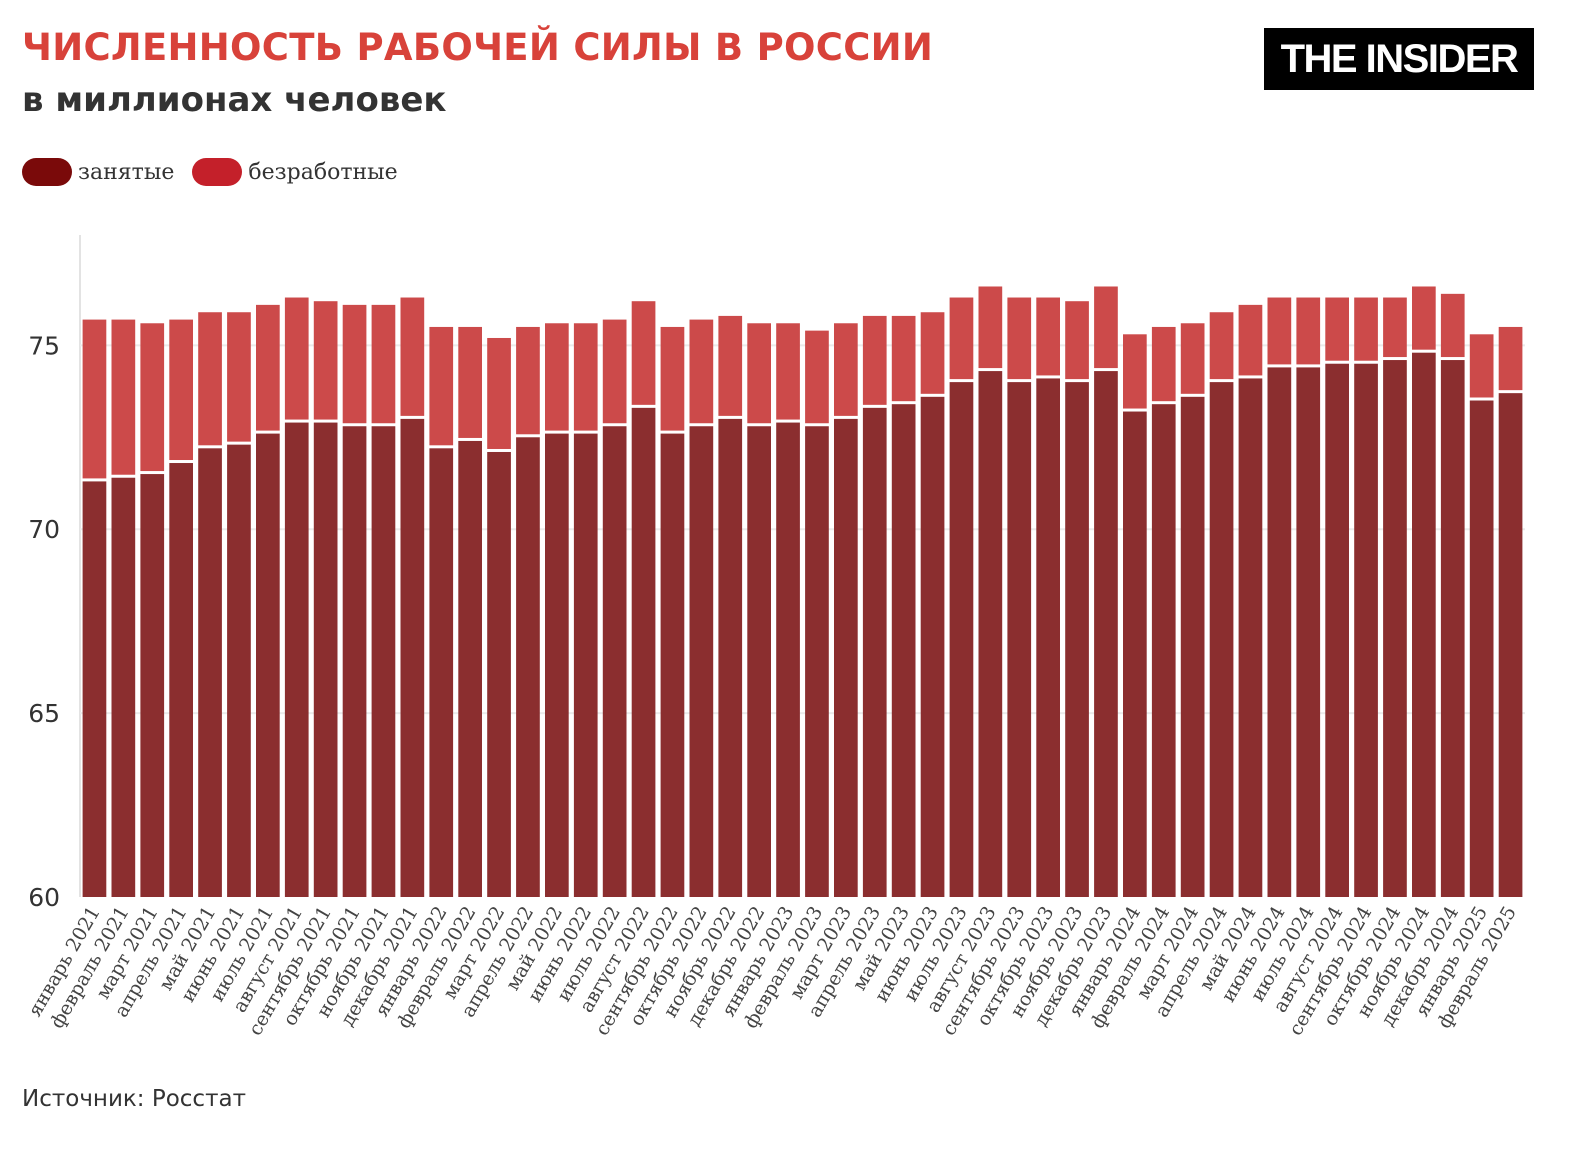 The height and width of the screenshot is (1150, 1588). I want to click on legend-item-unemployed: безработные, so click(295, 172).